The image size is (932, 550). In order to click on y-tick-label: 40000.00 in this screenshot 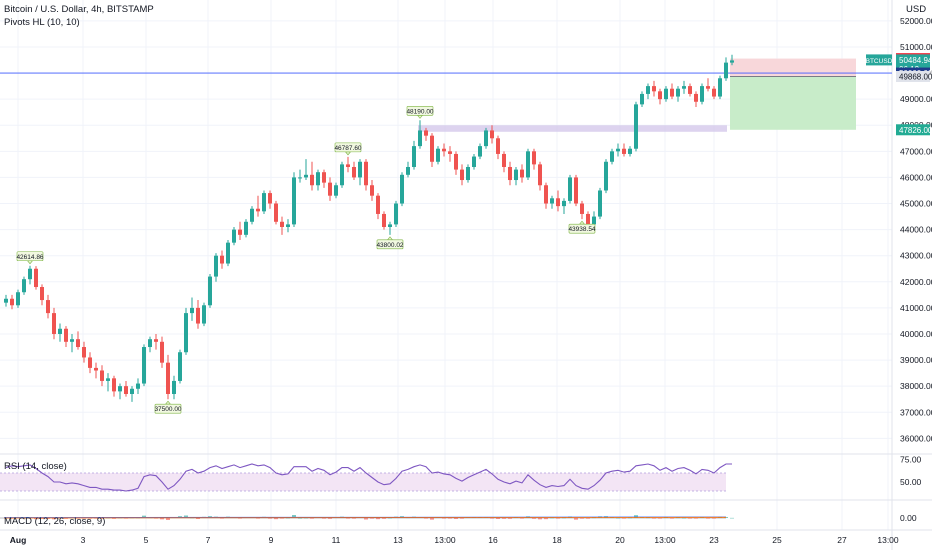, I will do `click(916, 334)`.